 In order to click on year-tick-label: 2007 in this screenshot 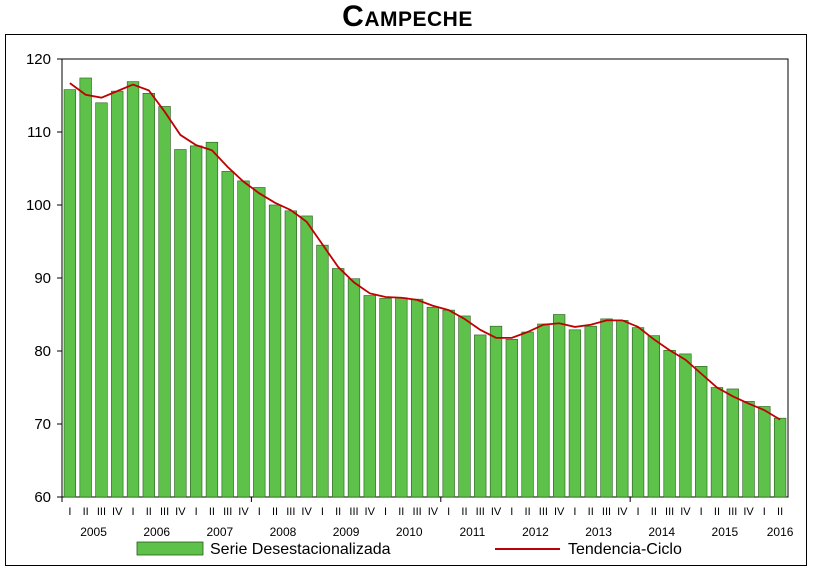, I will do `click(219, 532)`.